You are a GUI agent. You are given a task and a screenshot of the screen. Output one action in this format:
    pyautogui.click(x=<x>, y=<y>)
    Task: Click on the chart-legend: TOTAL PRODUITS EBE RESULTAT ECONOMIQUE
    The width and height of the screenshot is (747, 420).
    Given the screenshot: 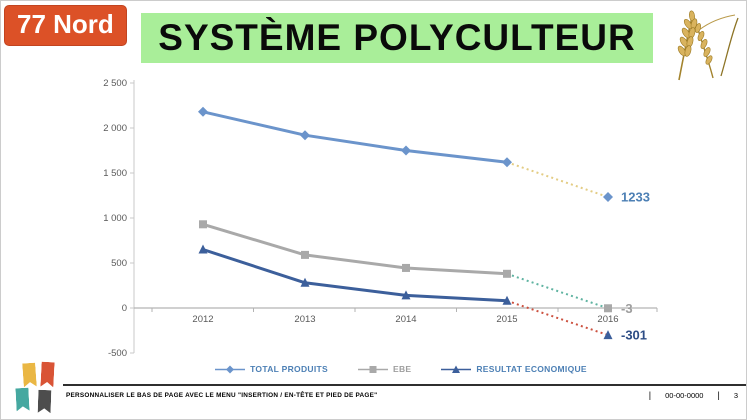 What is the action you would take?
    pyautogui.click(x=401, y=369)
    